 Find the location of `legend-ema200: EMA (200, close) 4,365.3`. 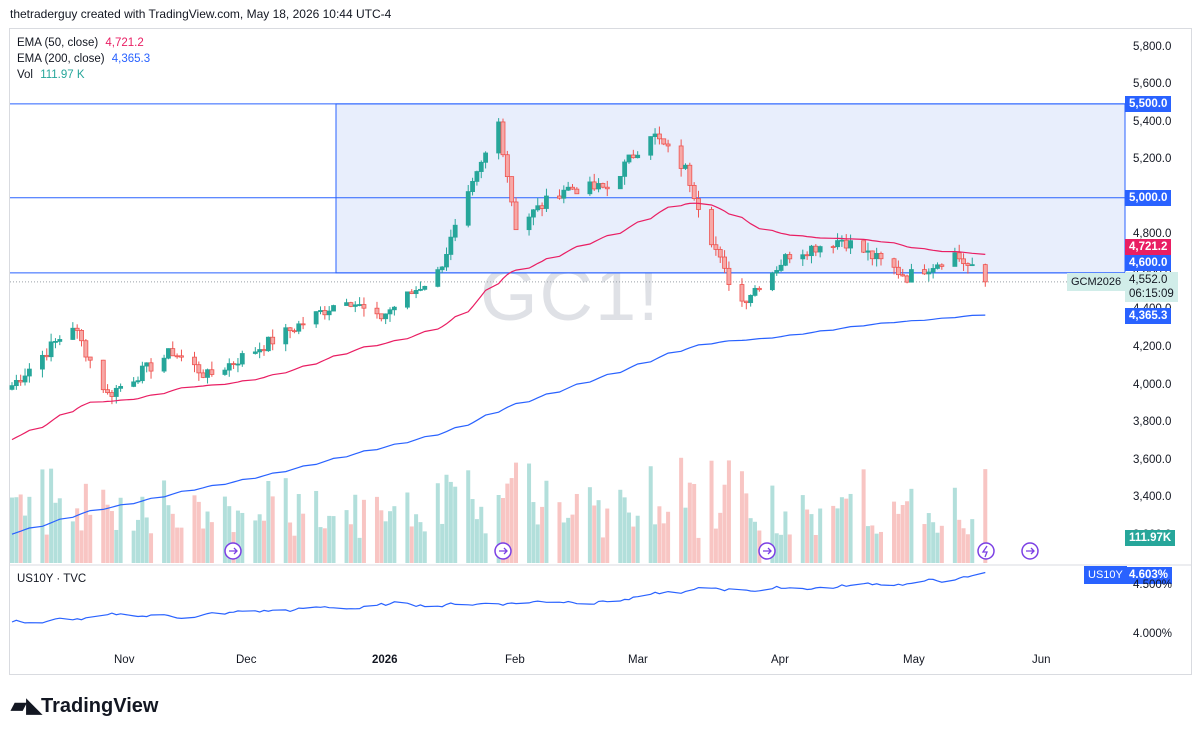

legend-ema200: EMA (200, close) 4,365.3 is located at coordinates (83, 59).